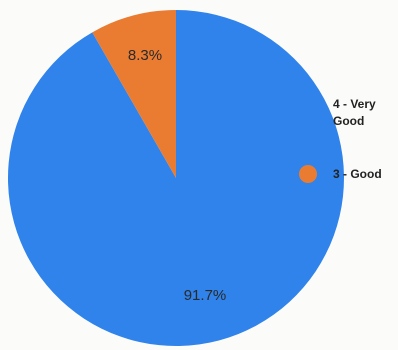 The width and height of the screenshot is (398, 350). Describe the element at coordinates (205, 295) in the screenshot. I see `data-label-very-good: 91.7%` at that location.